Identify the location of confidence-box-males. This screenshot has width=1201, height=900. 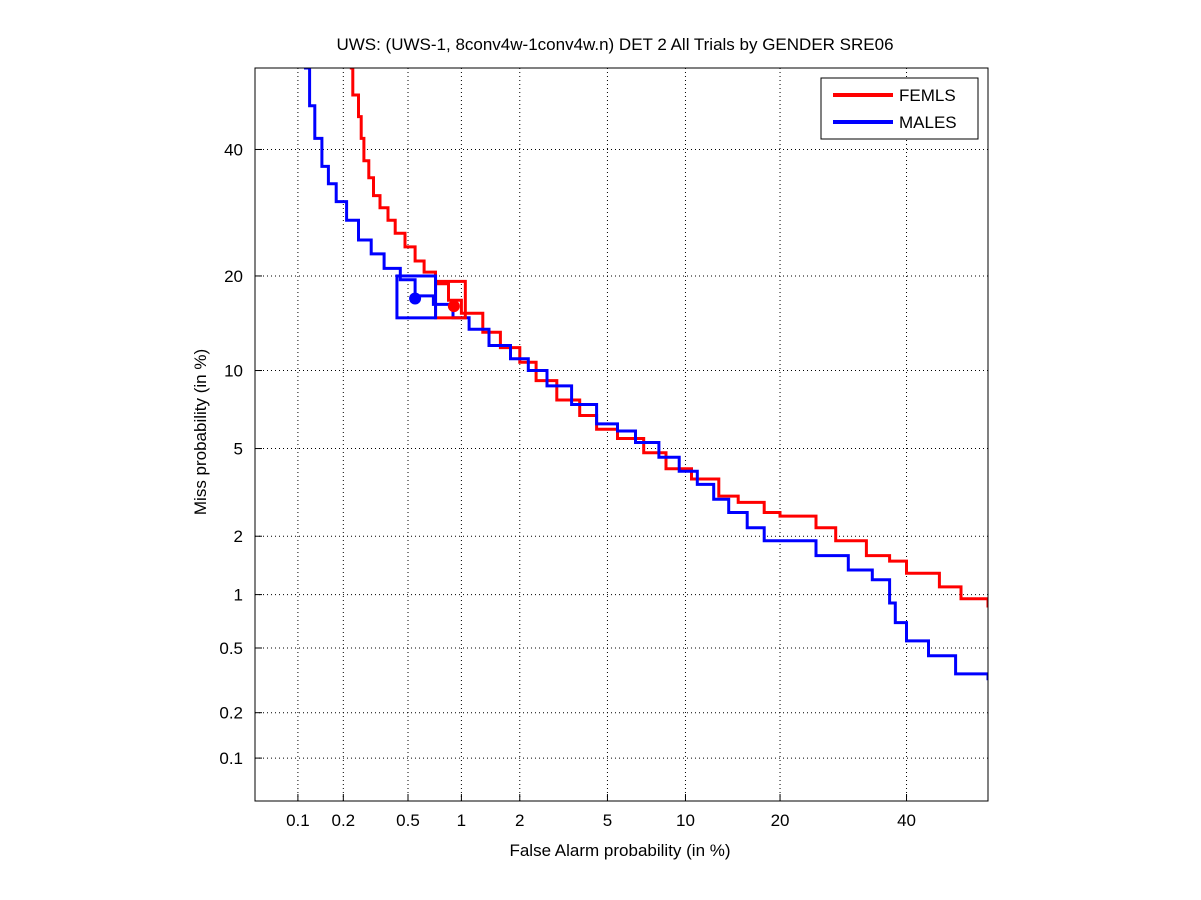
(416, 297).